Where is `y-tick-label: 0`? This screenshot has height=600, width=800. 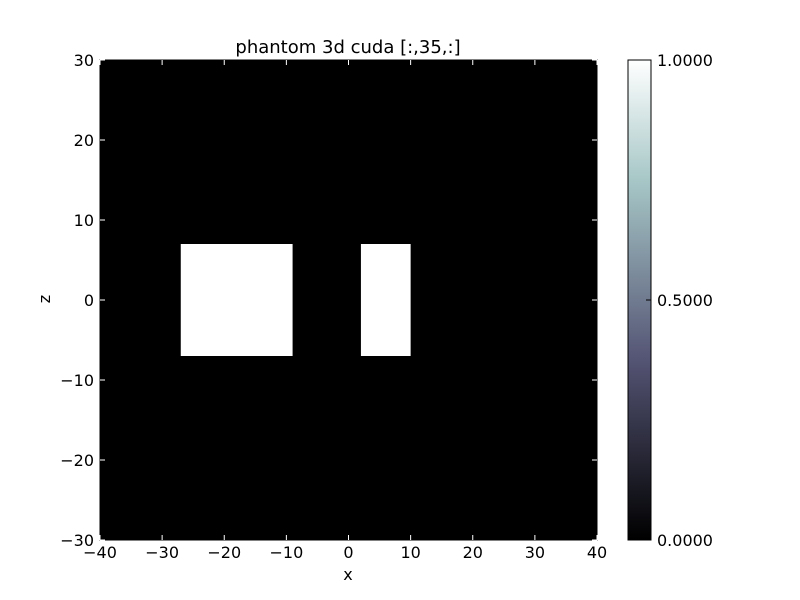
y-tick-label: 0 is located at coordinates (89, 300).